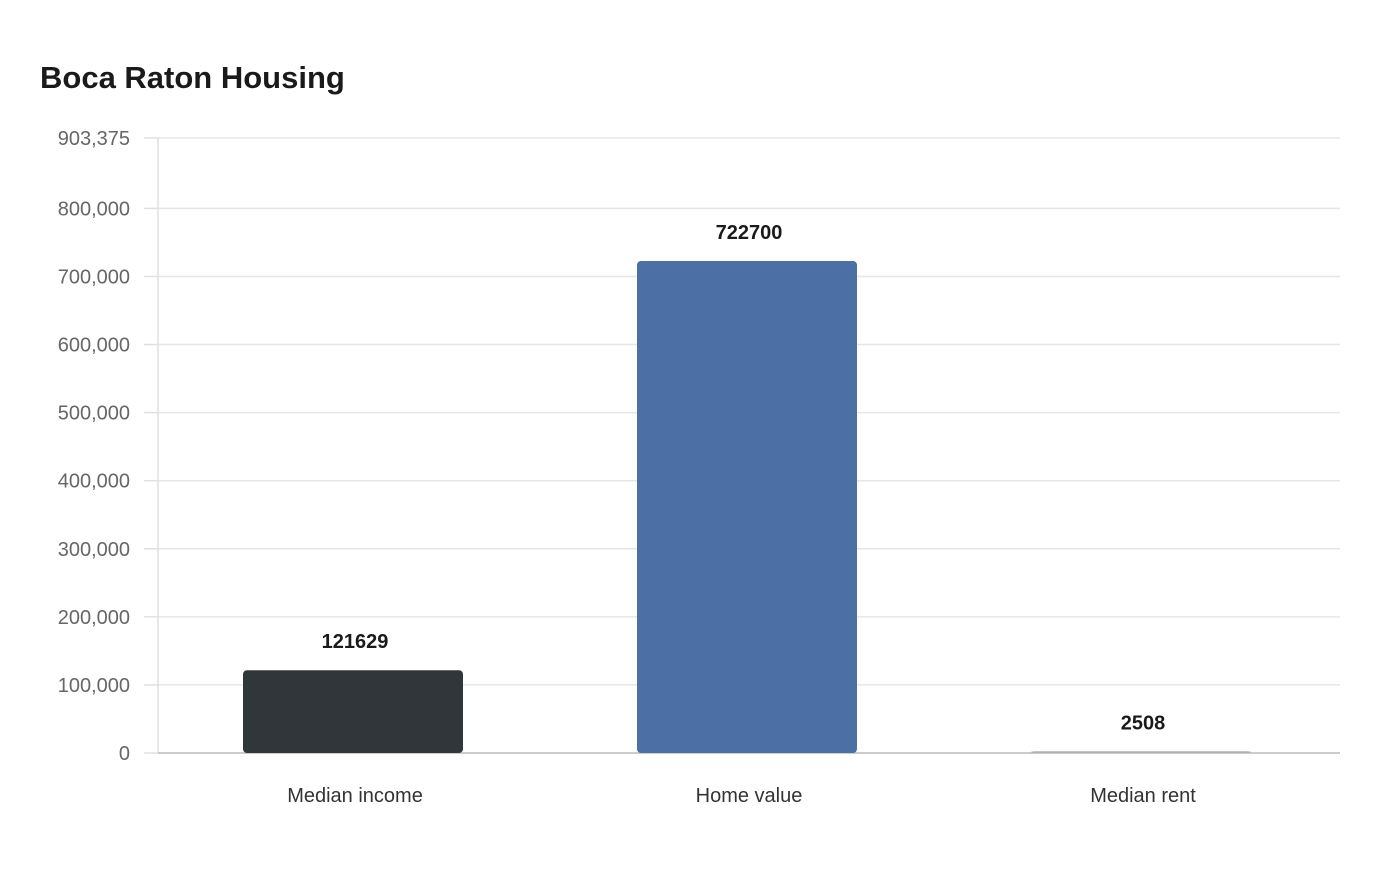 The height and width of the screenshot is (880, 1400). Describe the element at coordinates (1143, 723) in the screenshot. I see `bar-value-label: 2508` at that location.